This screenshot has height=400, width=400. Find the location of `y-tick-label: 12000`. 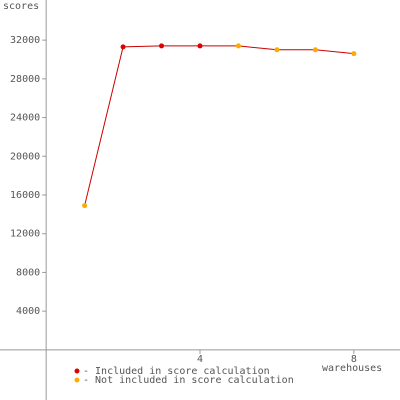

y-tick-label: 12000 is located at coordinates (25, 234).